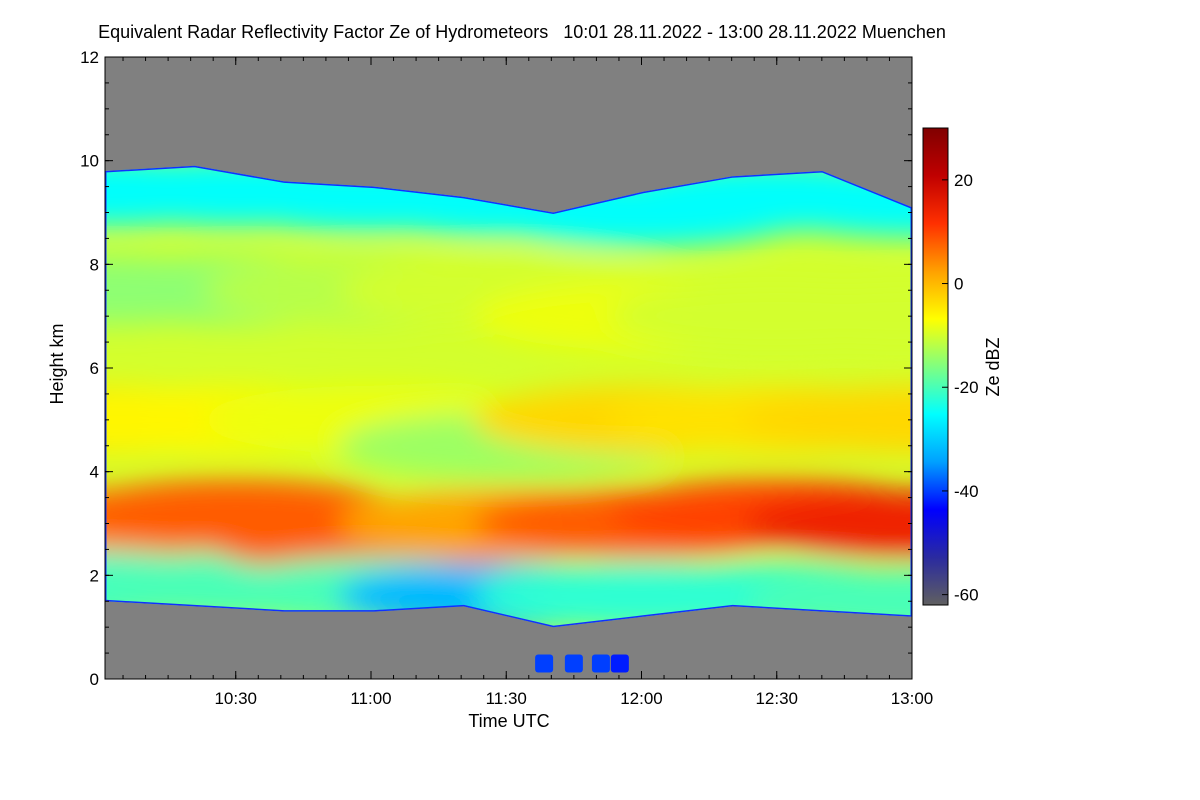 The height and width of the screenshot is (800, 1200). Describe the element at coordinates (94, 575) in the screenshot. I see `y-tick-label: 2` at that location.